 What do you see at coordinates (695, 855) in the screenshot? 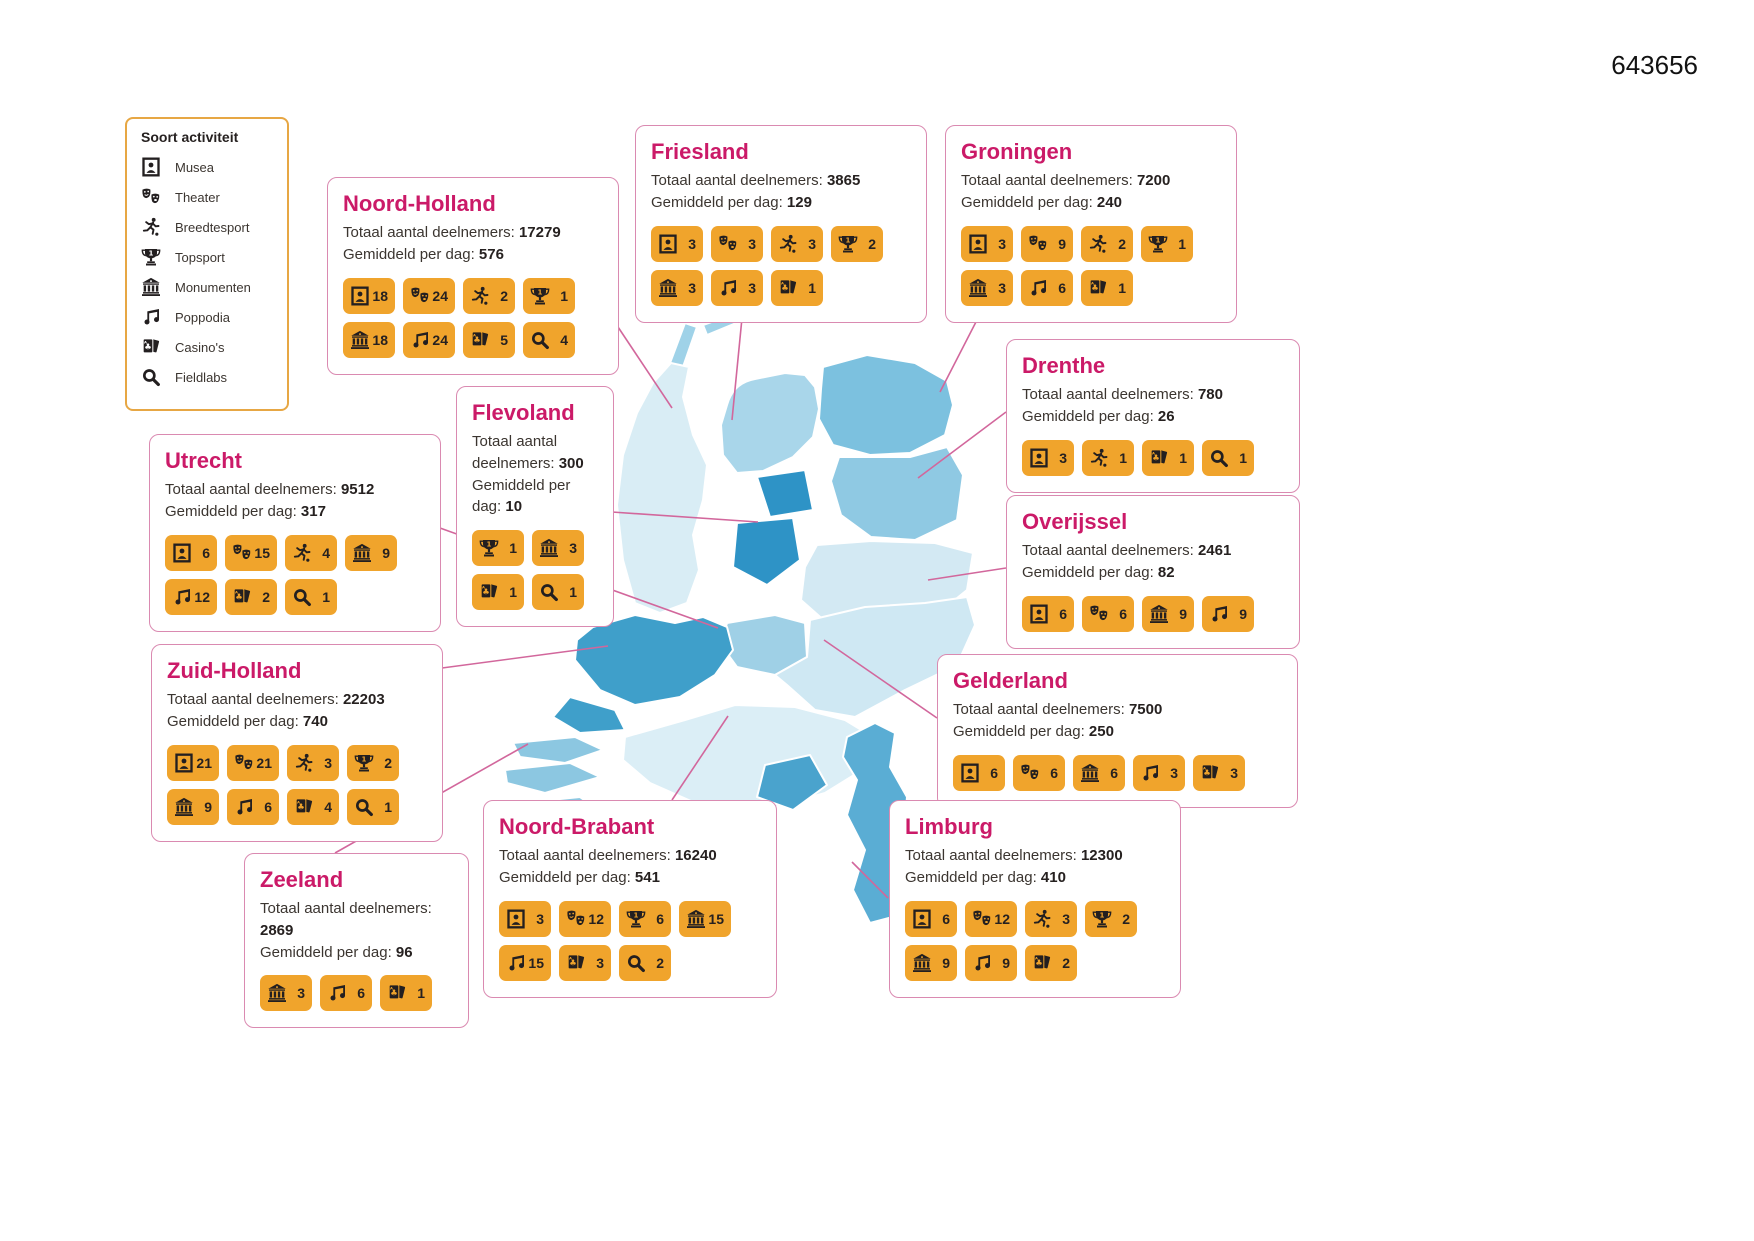
I see `total-value: 16240` at bounding box center [695, 855].